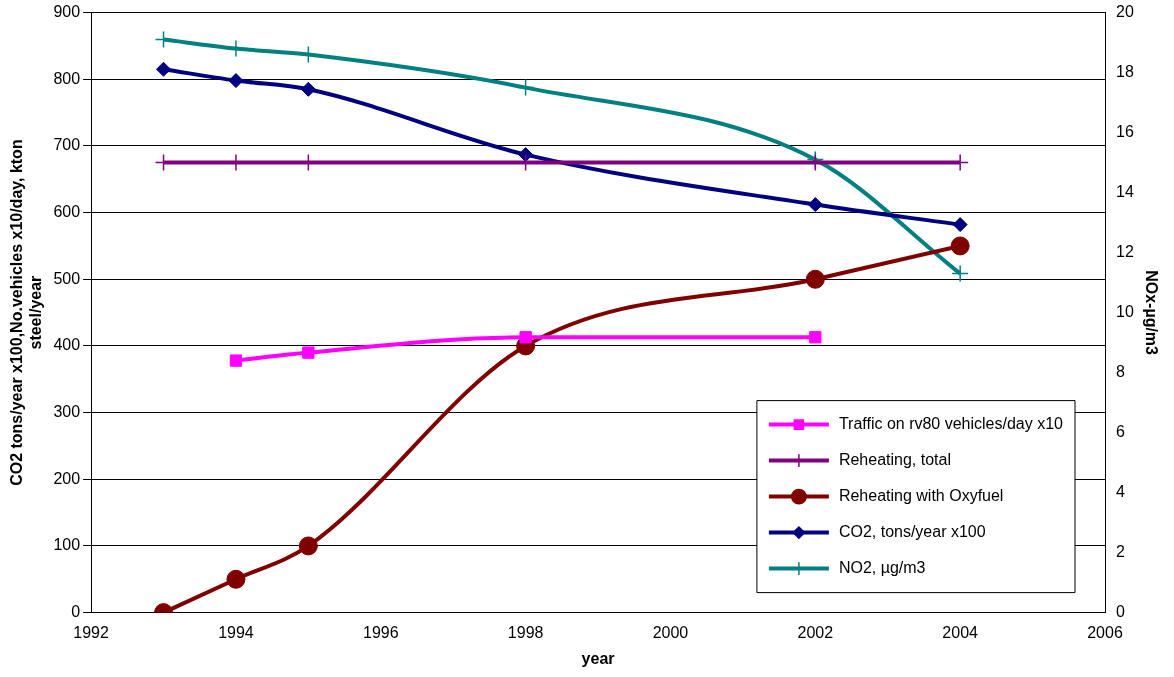  I want to click on y2-tick-label: 8, so click(1120, 372).